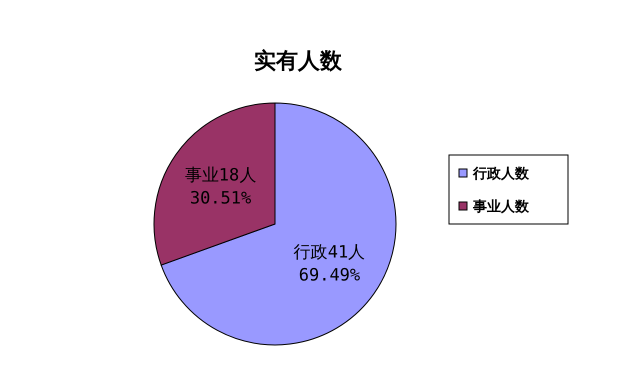  Describe the element at coordinates (220, 187) in the screenshot. I see `data-label: 事业18人 30.51%` at that location.